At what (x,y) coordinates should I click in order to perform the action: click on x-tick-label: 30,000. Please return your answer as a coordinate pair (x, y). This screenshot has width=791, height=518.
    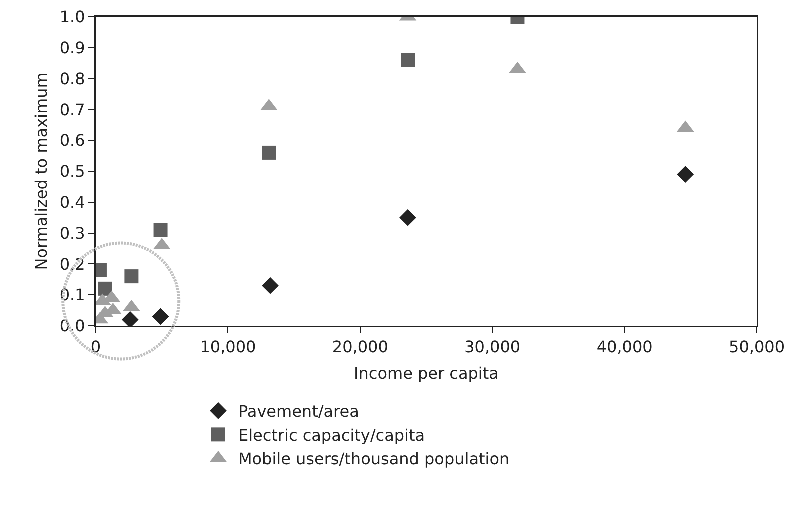
    Looking at the image, I should click on (492, 347).